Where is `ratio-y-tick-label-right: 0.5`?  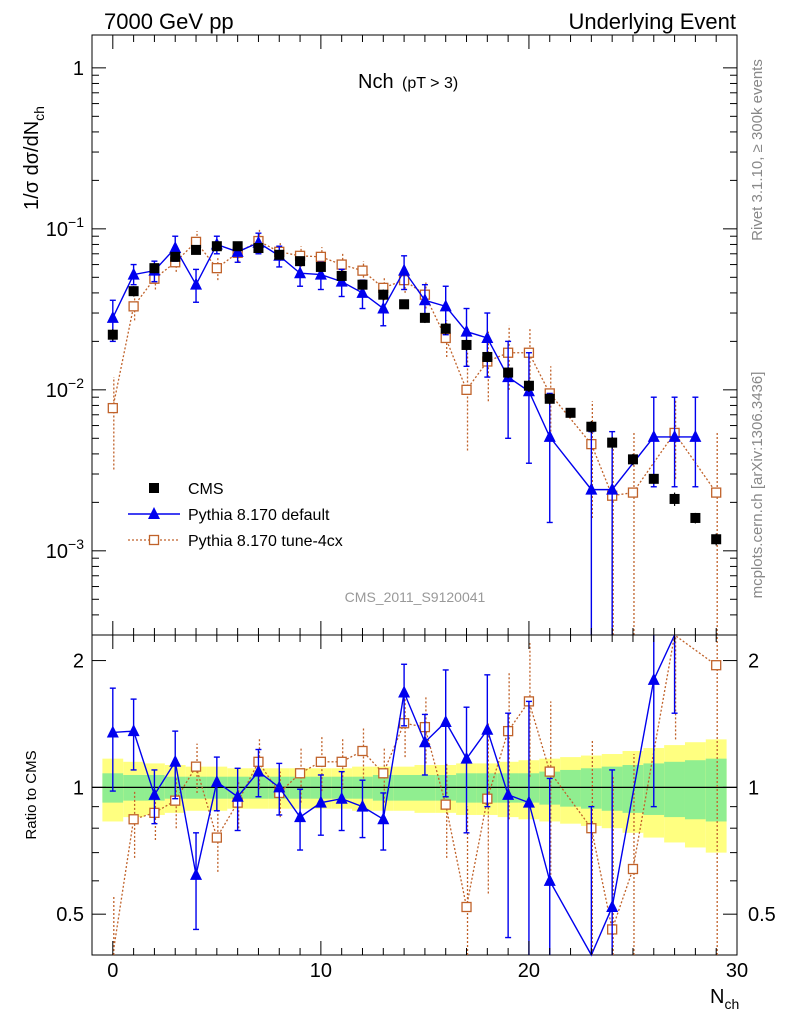 ratio-y-tick-label-right: 0.5 is located at coordinates (762, 915).